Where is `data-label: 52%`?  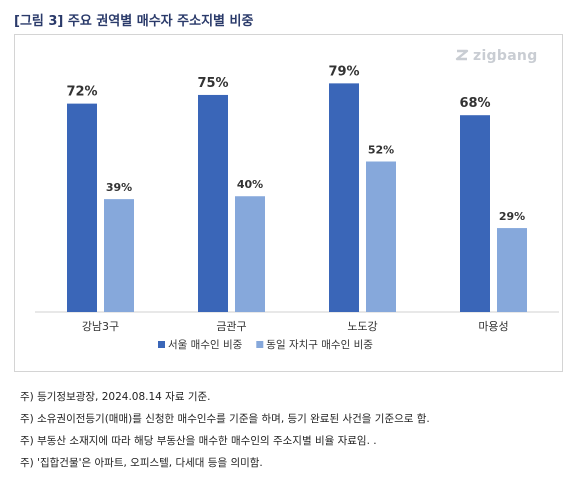
data-label: 52% is located at coordinates (381, 150).